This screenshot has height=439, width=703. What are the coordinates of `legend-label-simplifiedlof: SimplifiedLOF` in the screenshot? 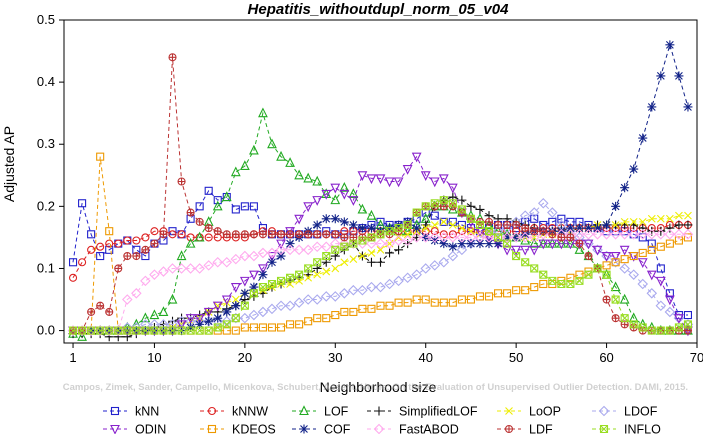 It's located at (438, 412).